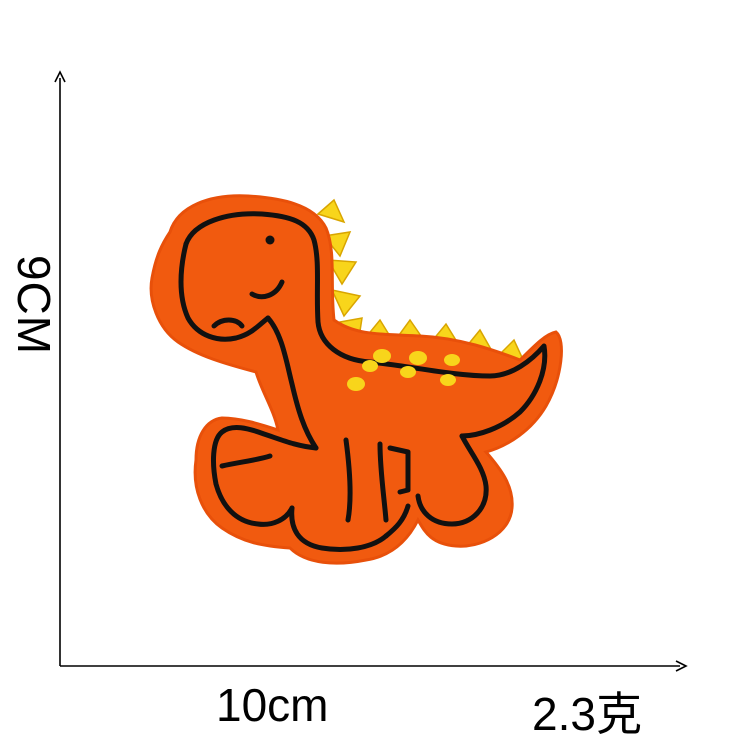 This screenshot has width=750, height=750. Describe the element at coordinates (403, 370) in the screenshot. I see `dots-icon` at that location.